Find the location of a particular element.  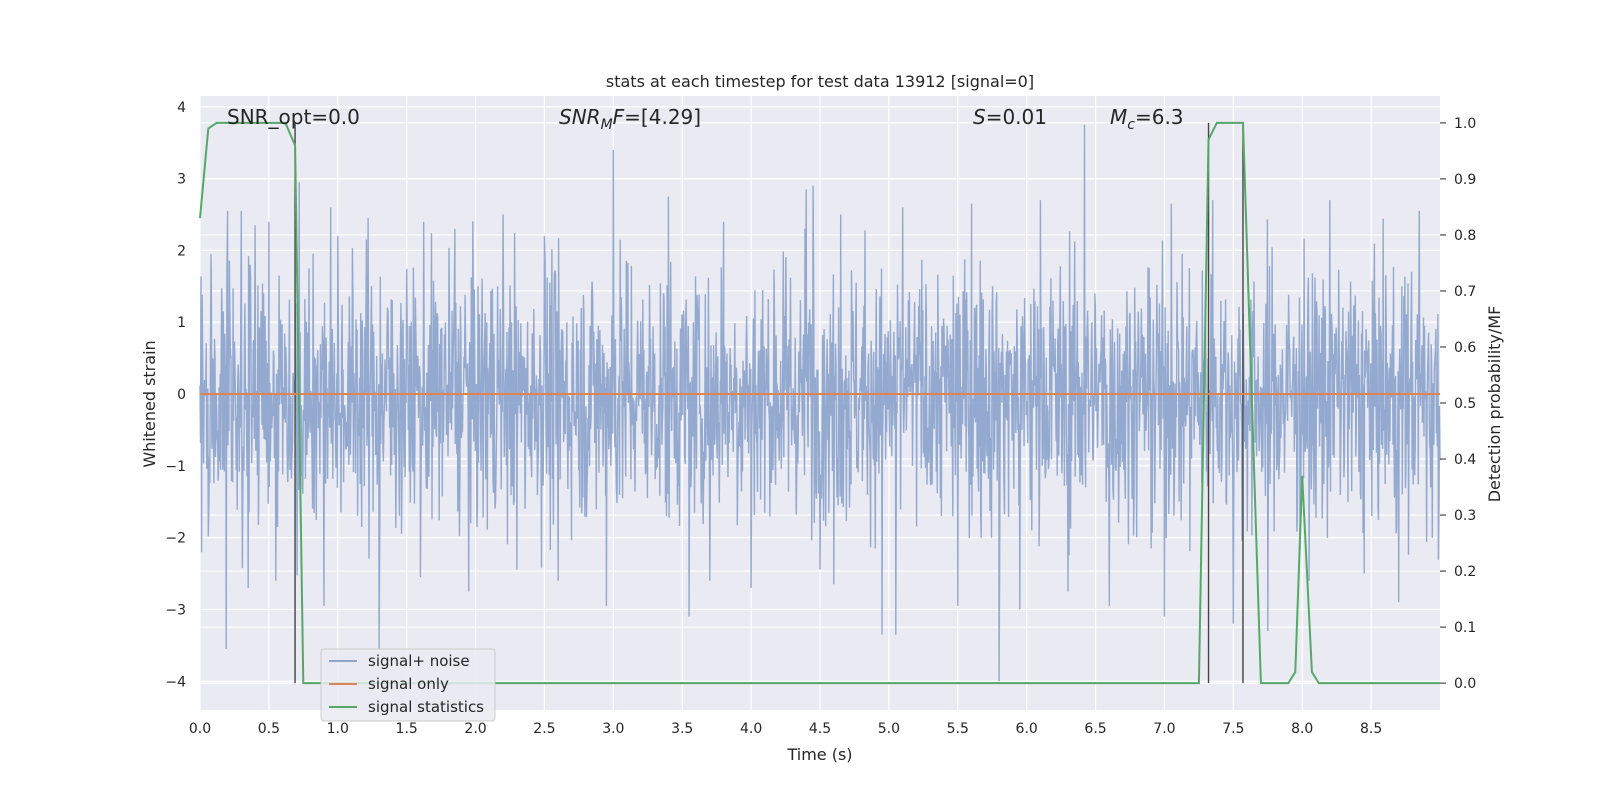

x-tick-label: 0.5 is located at coordinates (269, 729).